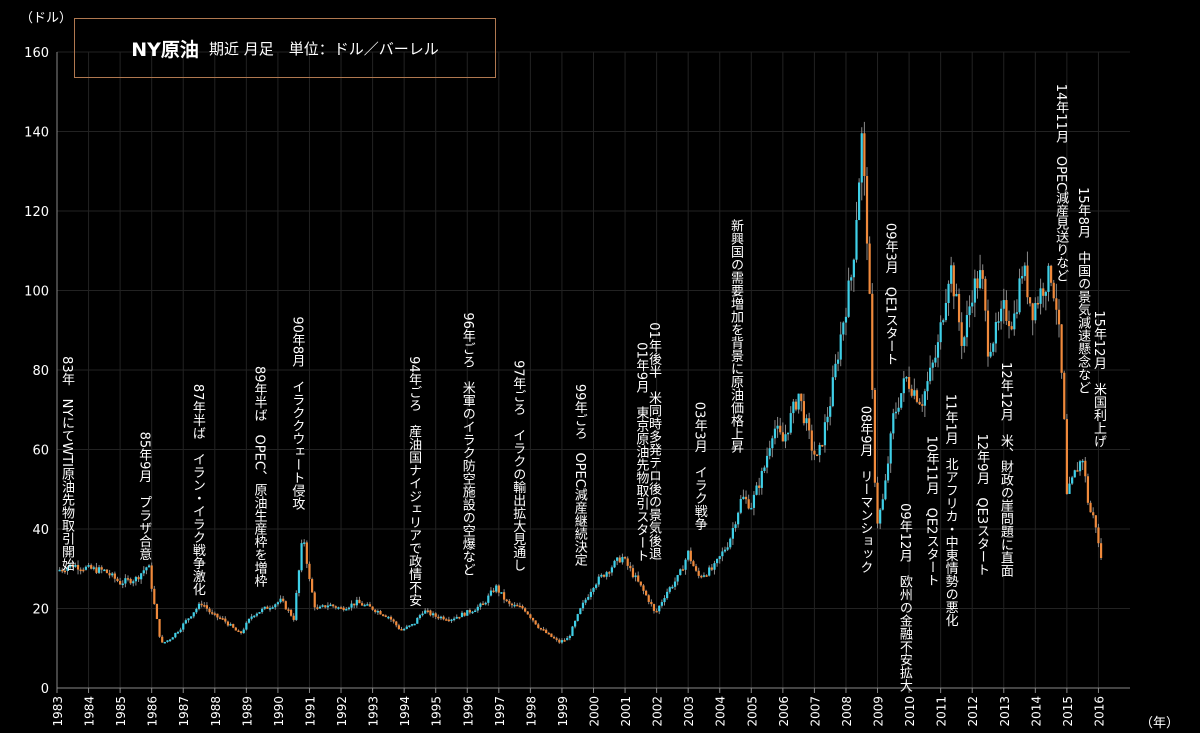 The image size is (1200, 733). I want to click on annotation: 10年11月 QE2スタート, so click(932, 511).